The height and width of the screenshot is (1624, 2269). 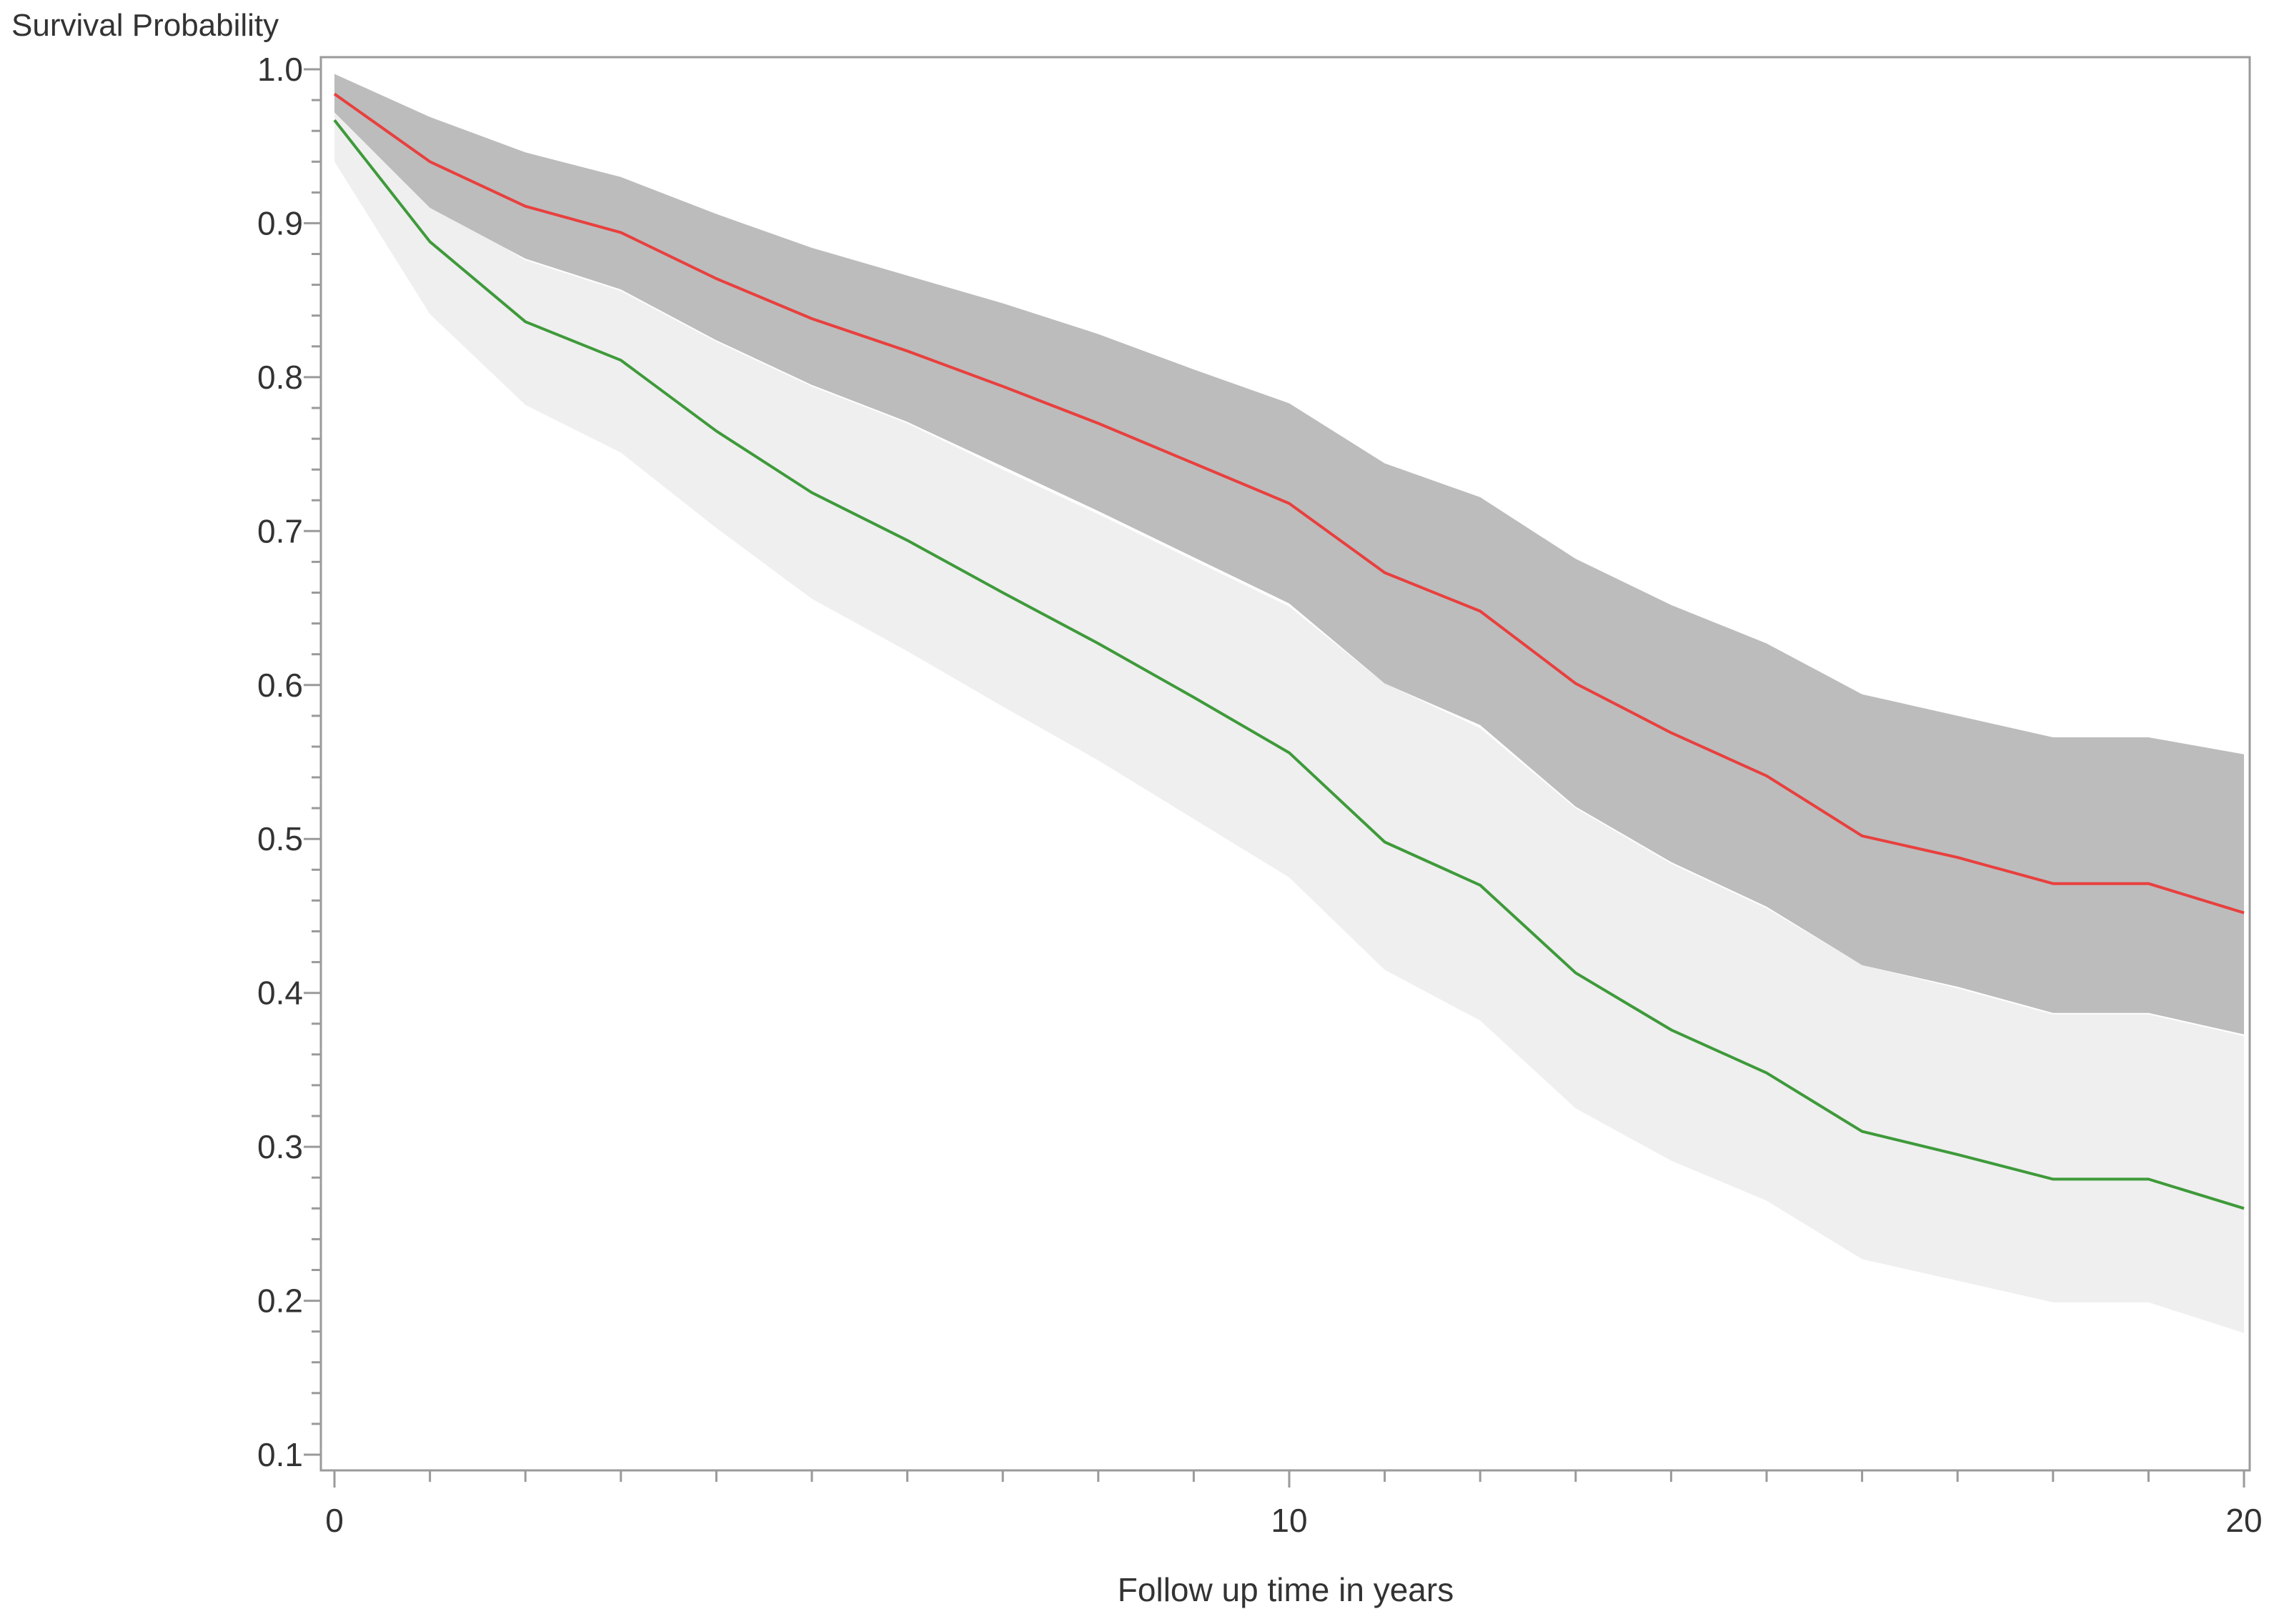 I want to click on x-tick-label: 0, so click(x=334, y=1521).